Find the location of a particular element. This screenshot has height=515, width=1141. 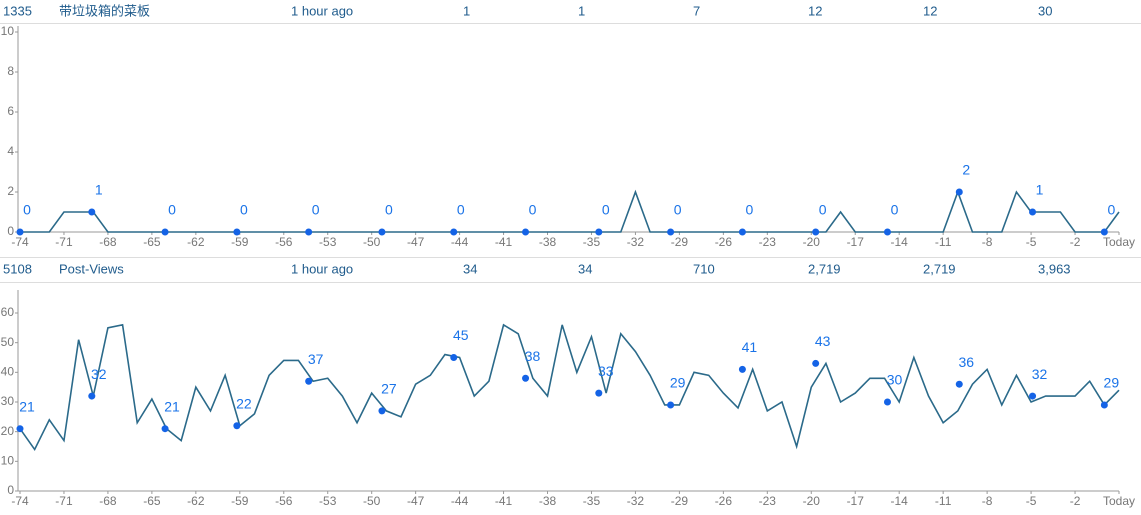

row-stat: 7 is located at coordinates (696, 10).